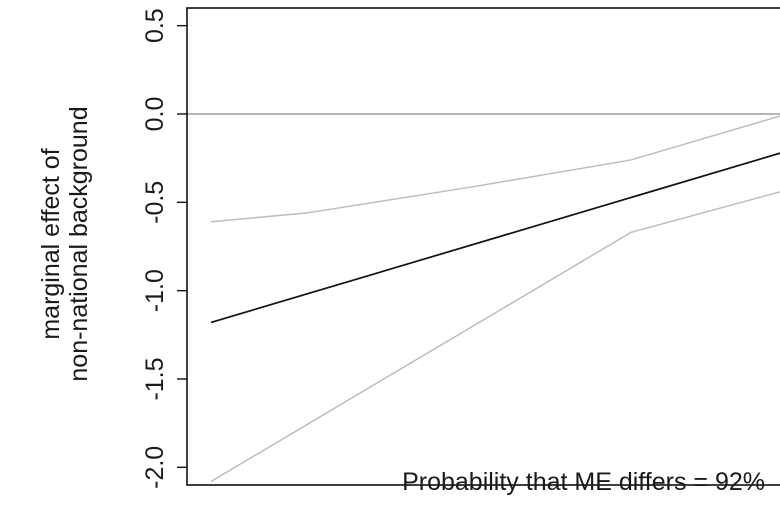 The image size is (780, 509). What do you see at coordinates (79, 243) in the screenshot?
I see `y-axis-title-line-2: non-national background` at bounding box center [79, 243].